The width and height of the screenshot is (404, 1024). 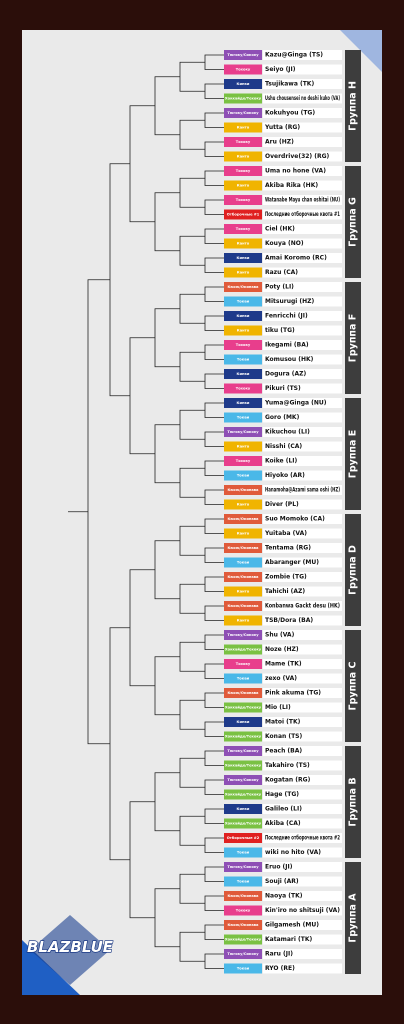 I want to click on player-name: Komusou (HK), so click(x=289, y=359).